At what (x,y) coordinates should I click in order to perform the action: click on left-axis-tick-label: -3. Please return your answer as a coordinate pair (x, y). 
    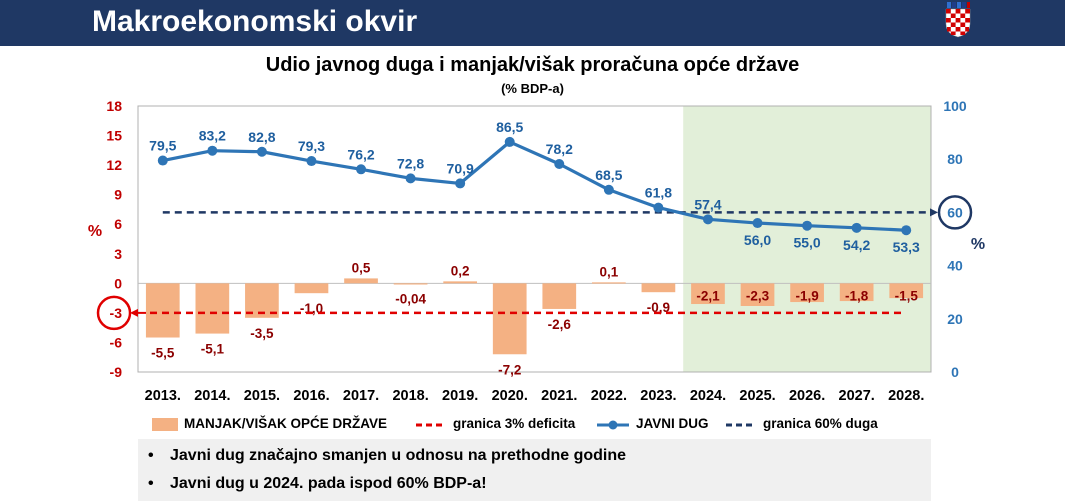
    Looking at the image, I should click on (116, 313).